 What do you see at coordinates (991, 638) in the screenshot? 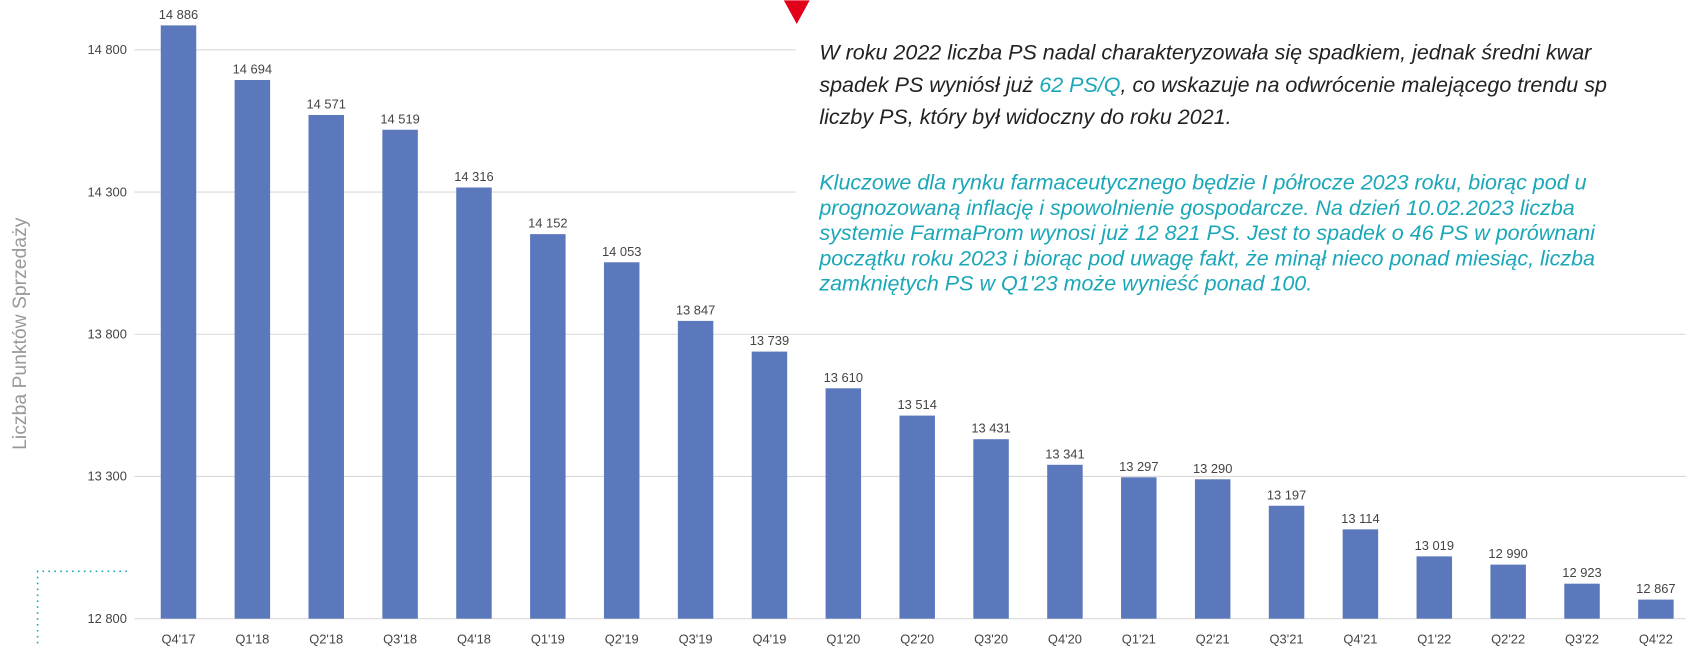
I see `x-tick-label: Q3'20` at bounding box center [991, 638].